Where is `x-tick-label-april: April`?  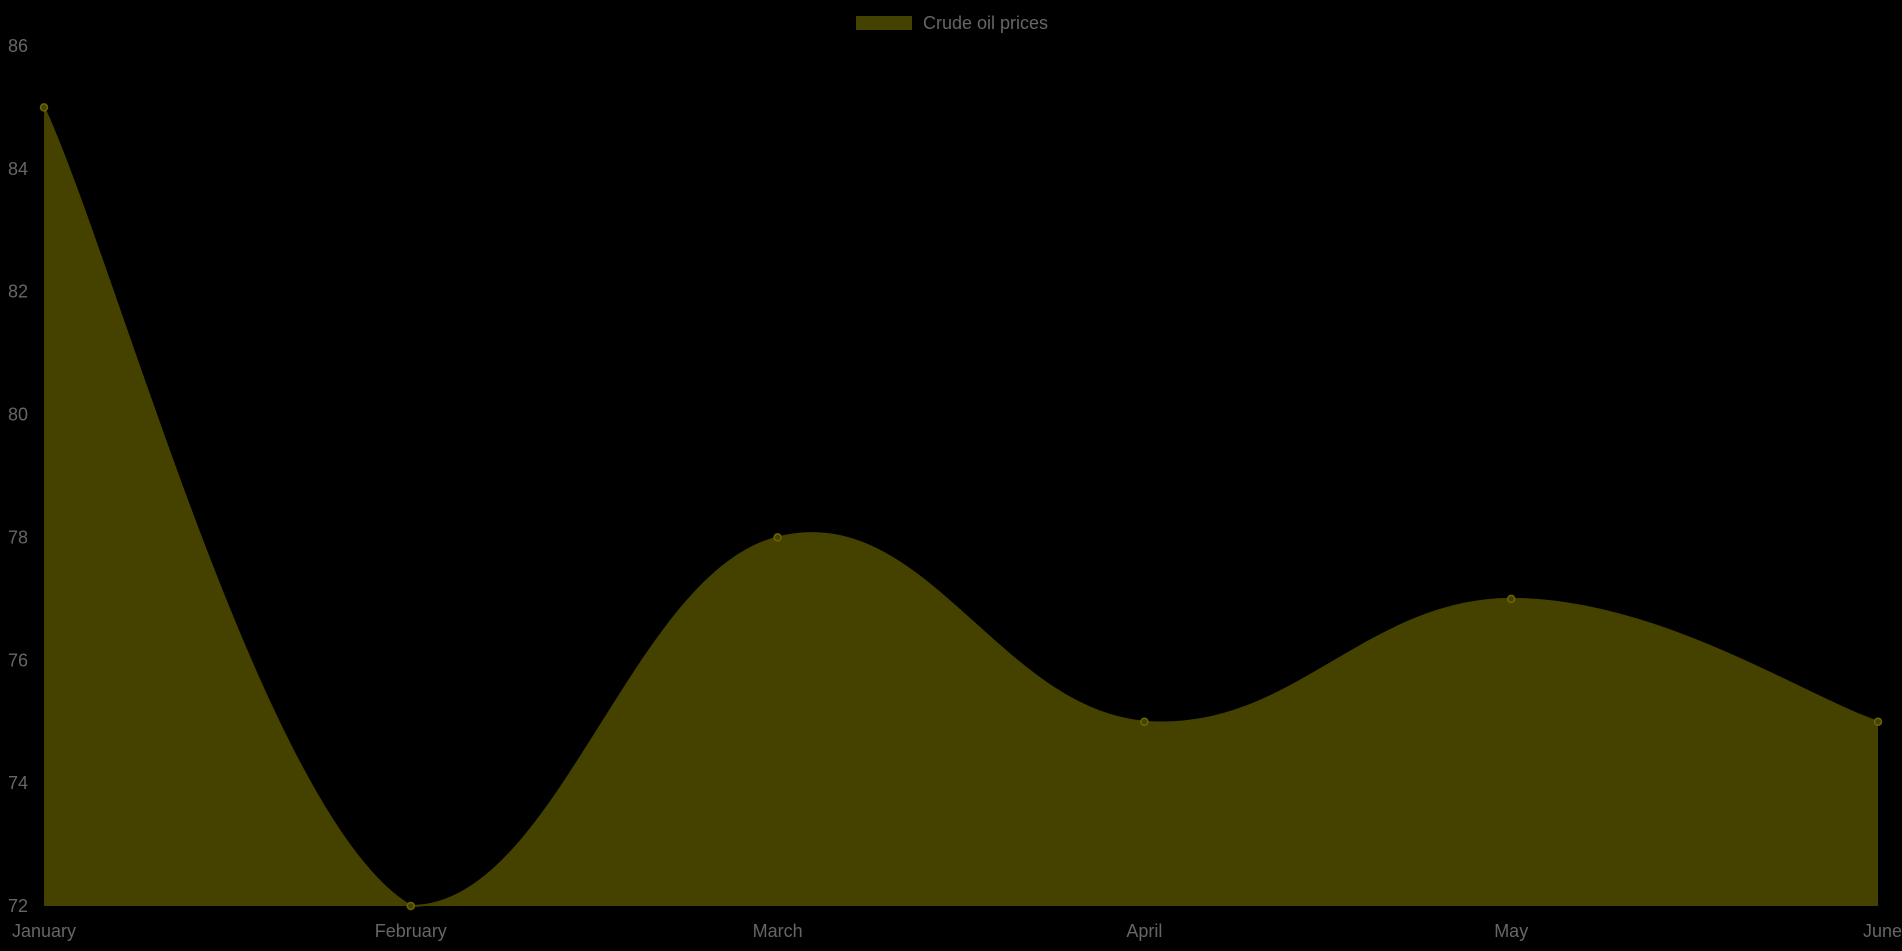
x-tick-label-april: April is located at coordinates (1144, 931).